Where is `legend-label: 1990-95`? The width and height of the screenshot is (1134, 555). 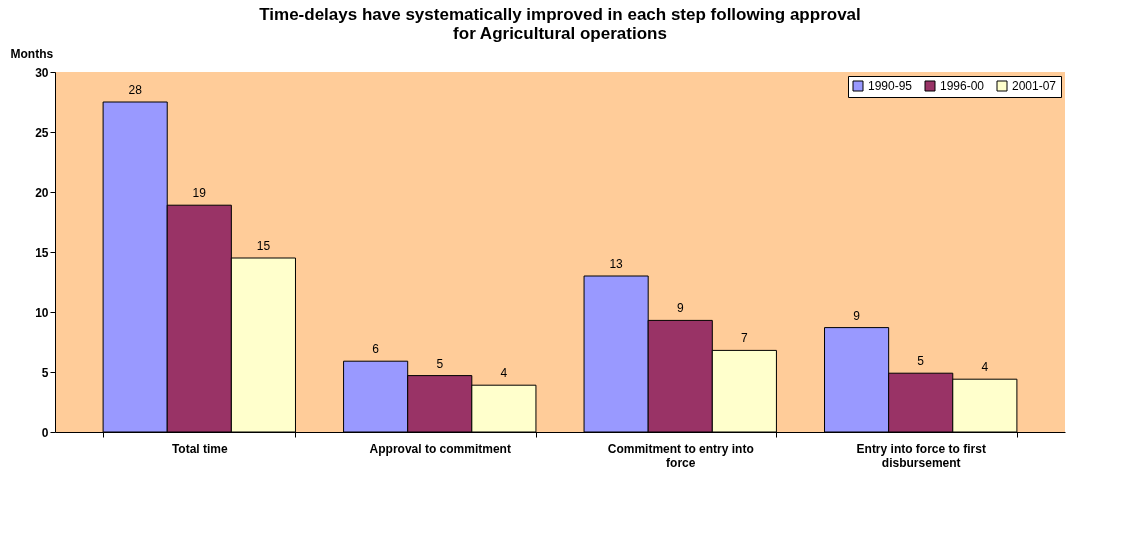 legend-label: 1990-95 is located at coordinates (890, 86).